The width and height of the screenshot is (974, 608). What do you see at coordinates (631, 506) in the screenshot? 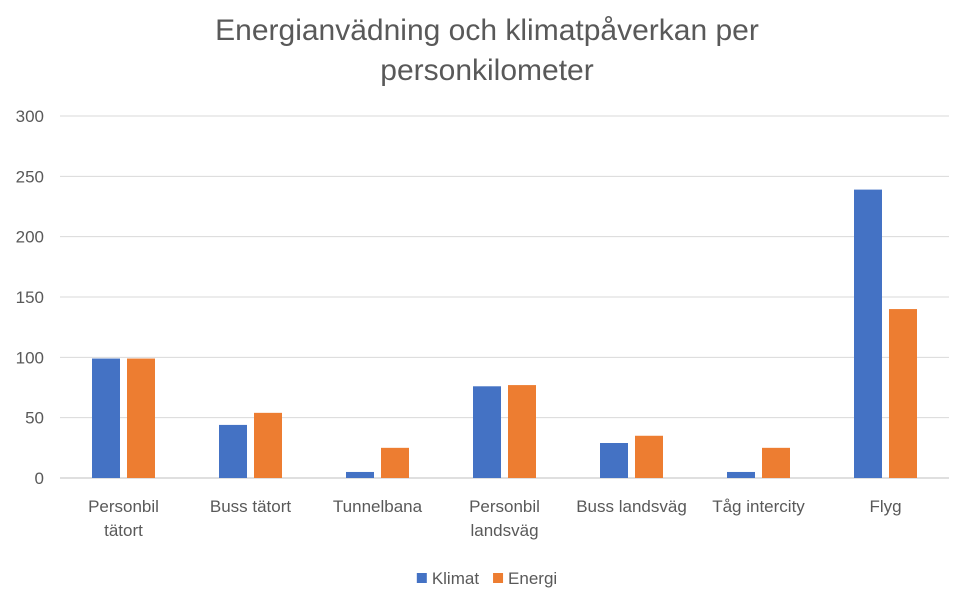
I see `category-label: Buss landsväg` at bounding box center [631, 506].